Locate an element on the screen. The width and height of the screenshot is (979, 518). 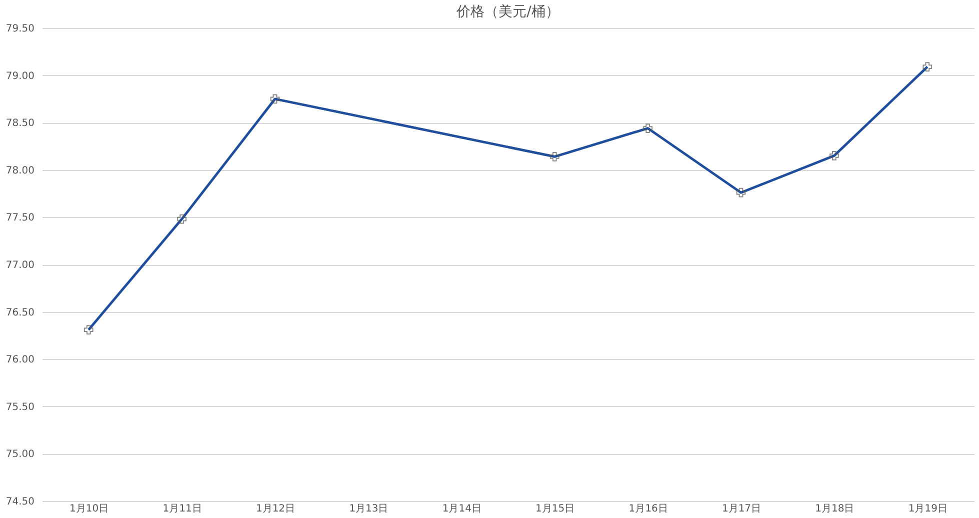
x-tick-label: 1月17日 is located at coordinates (742, 509).